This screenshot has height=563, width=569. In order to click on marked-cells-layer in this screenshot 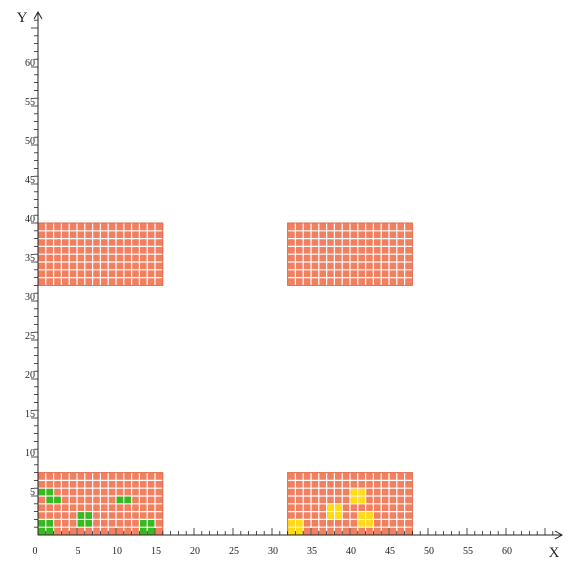, I will do `click(205, 511)`.